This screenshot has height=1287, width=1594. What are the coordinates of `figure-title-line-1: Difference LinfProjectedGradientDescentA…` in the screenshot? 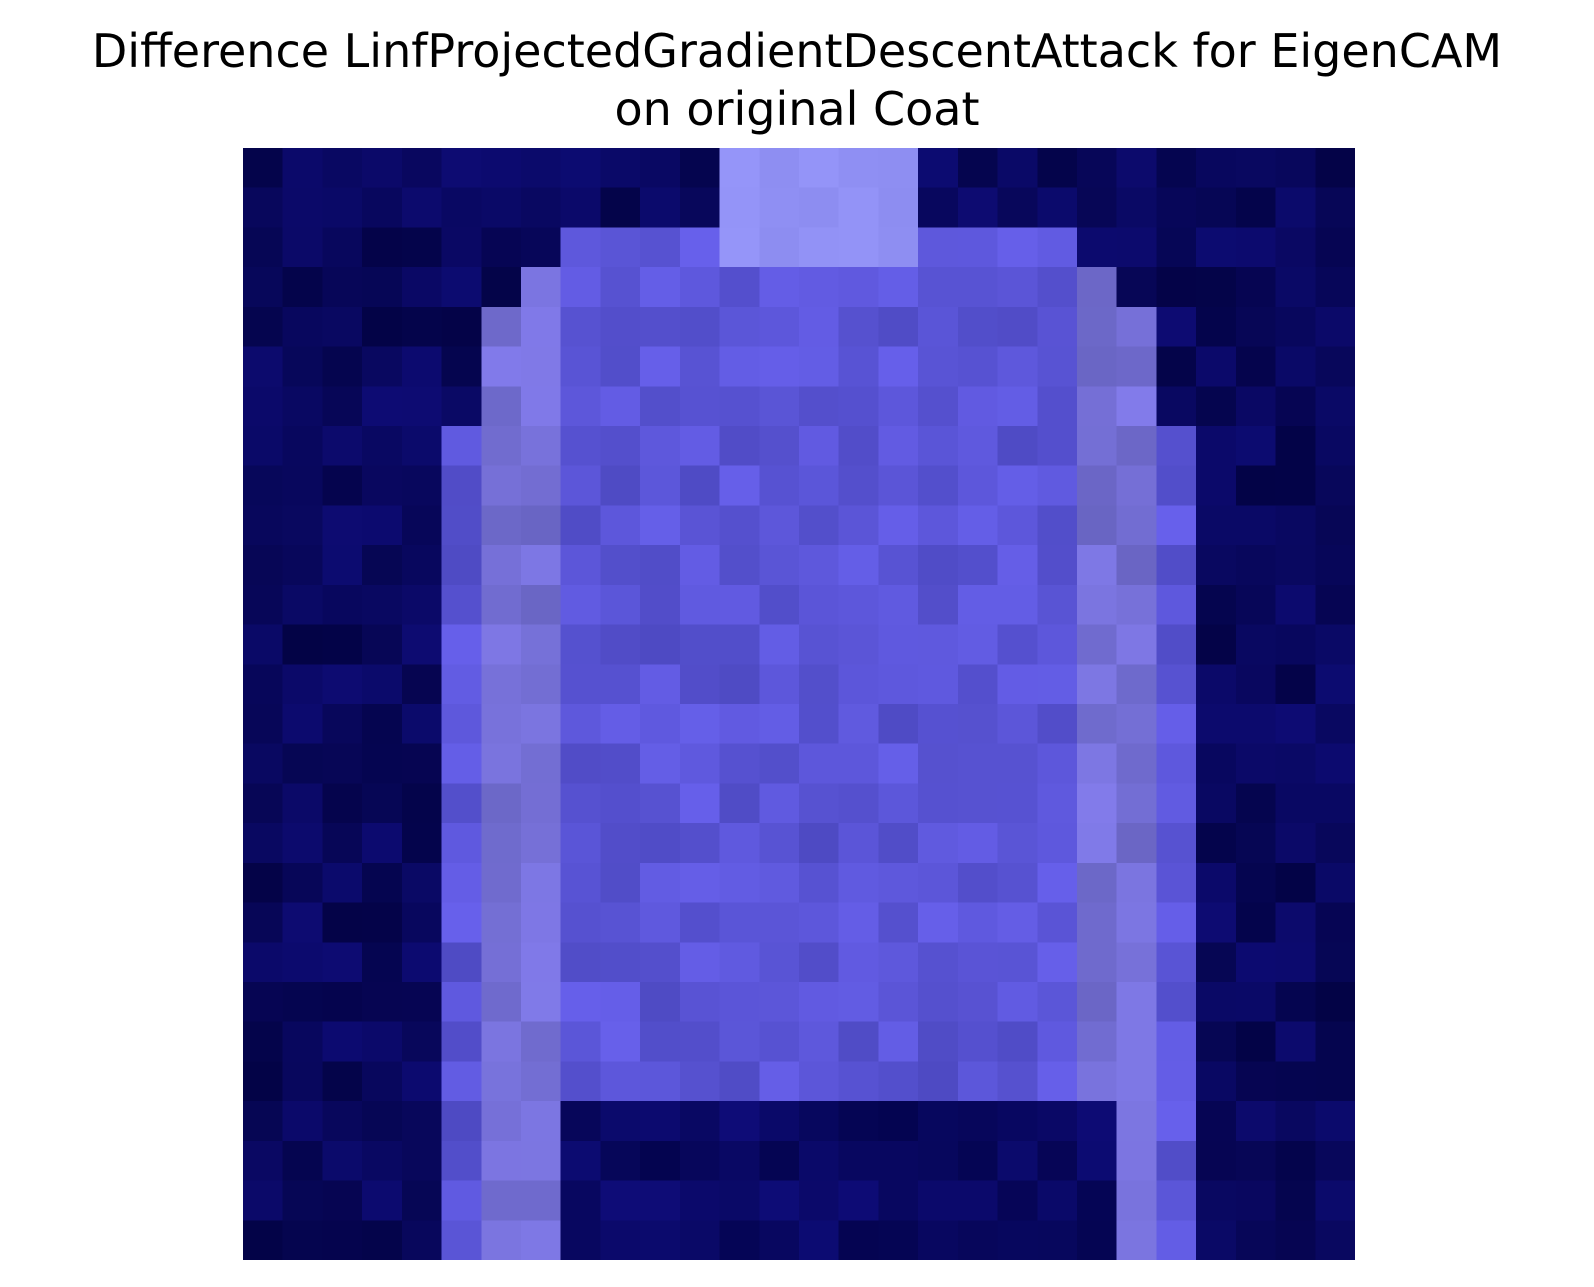 It's located at (797, 51).